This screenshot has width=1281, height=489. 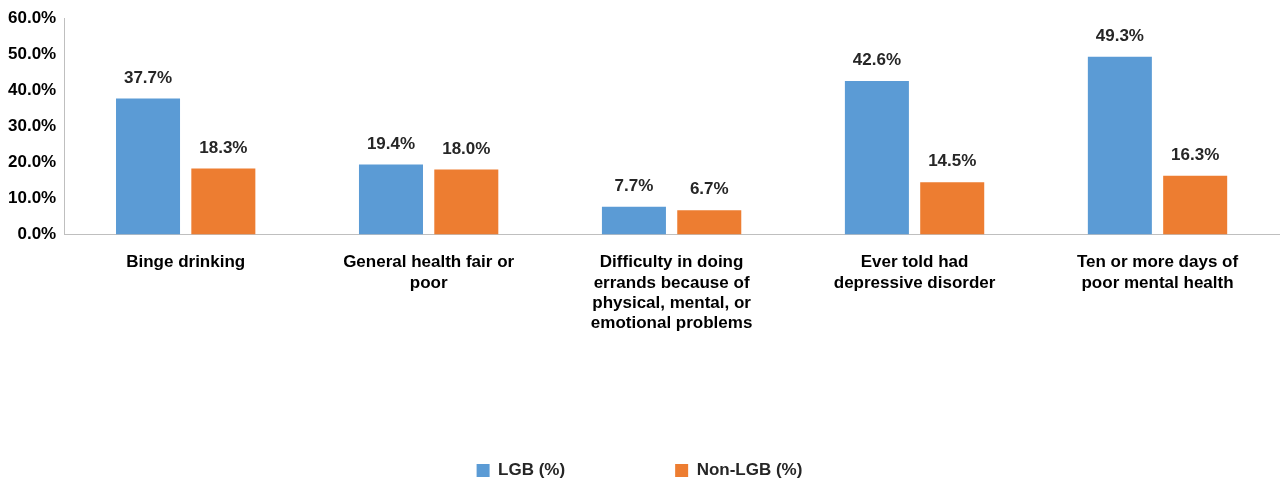 I want to click on y-tick-label: 60.0%, so click(x=32, y=17).